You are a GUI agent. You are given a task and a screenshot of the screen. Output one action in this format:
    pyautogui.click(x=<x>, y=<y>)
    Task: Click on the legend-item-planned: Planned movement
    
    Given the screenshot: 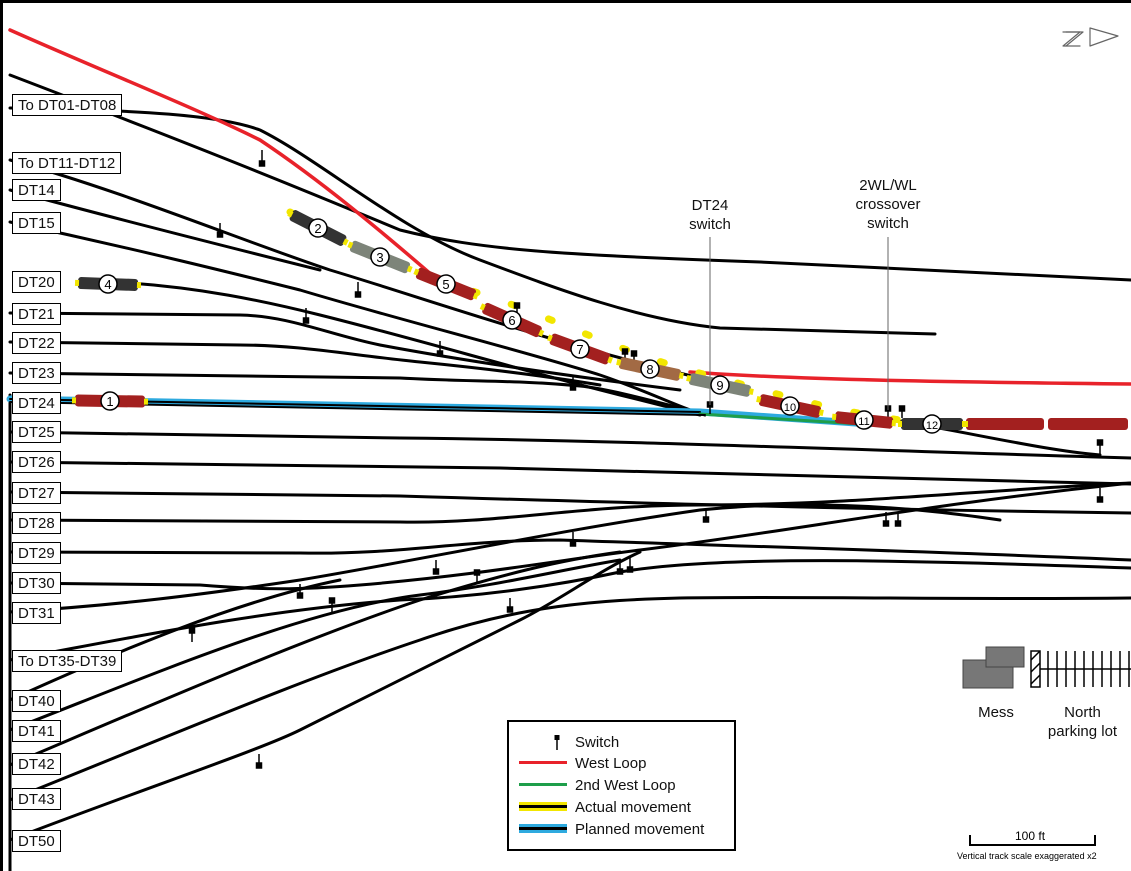 What is the action you would take?
    pyautogui.click(x=611, y=829)
    